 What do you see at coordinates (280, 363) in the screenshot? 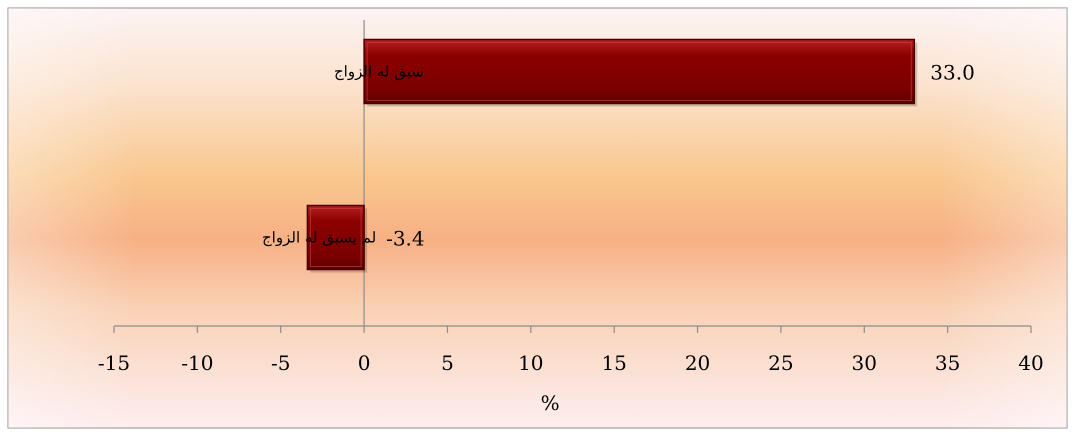
I see `x-tick-label: -5` at bounding box center [280, 363].